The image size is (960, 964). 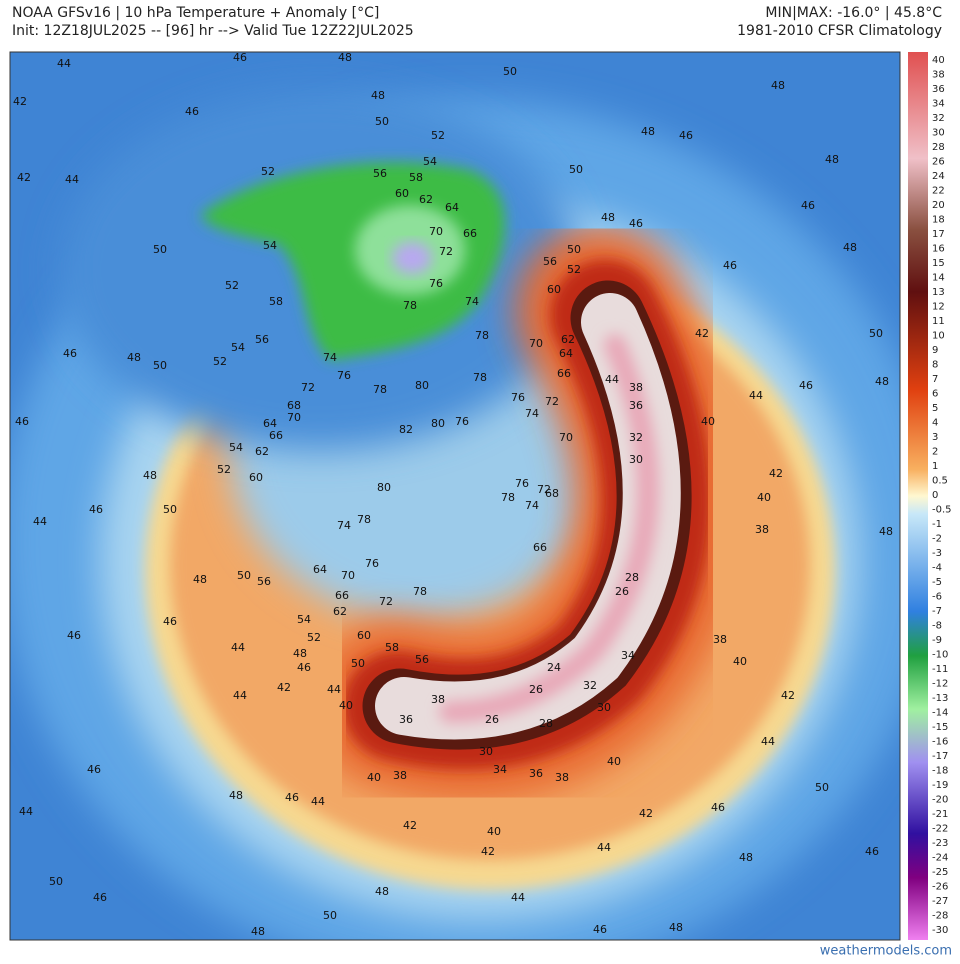 What do you see at coordinates (294, 405) in the screenshot?
I see `contour-label: 68` at bounding box center [294, 405].